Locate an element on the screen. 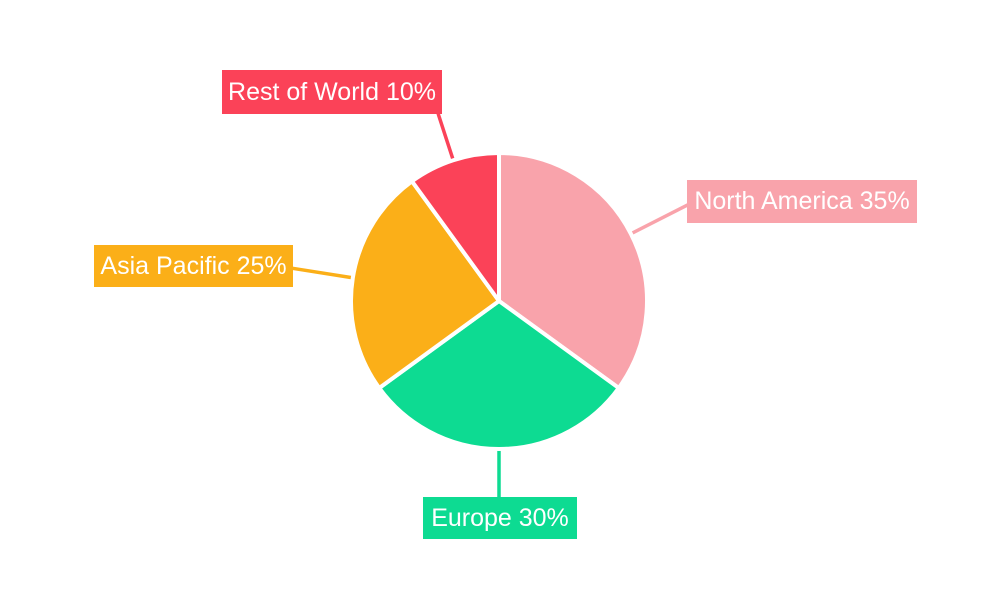  callout-label-asia-pacific: Asia Pacific 25% is located at coordinates (193, 266).